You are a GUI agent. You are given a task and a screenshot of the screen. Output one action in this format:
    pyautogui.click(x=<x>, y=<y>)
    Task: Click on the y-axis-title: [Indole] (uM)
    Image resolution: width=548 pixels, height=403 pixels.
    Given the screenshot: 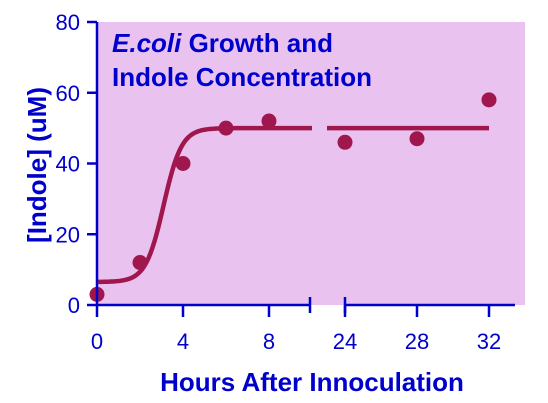 What is the action you would take?
    pyautogui.click(x=37, y=165)
    